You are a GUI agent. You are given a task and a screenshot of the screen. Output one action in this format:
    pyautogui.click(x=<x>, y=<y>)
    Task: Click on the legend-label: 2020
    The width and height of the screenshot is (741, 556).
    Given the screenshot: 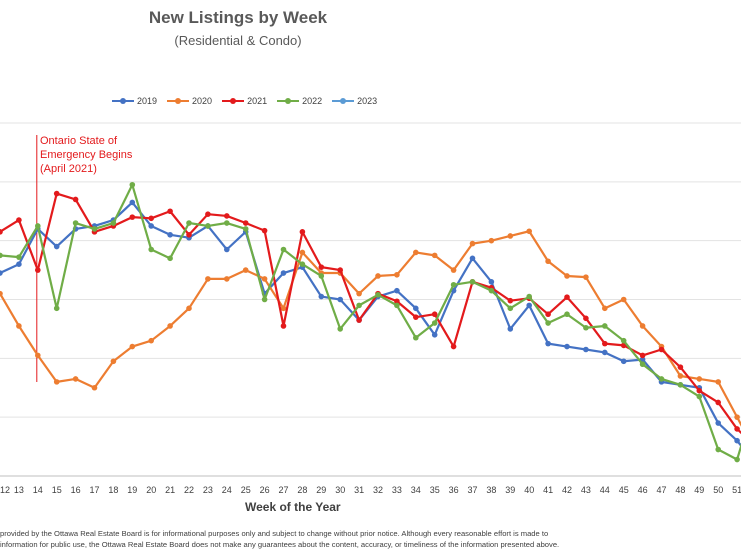 What is the action you would take?
    pyautogui.click(x=202, y=101)
    